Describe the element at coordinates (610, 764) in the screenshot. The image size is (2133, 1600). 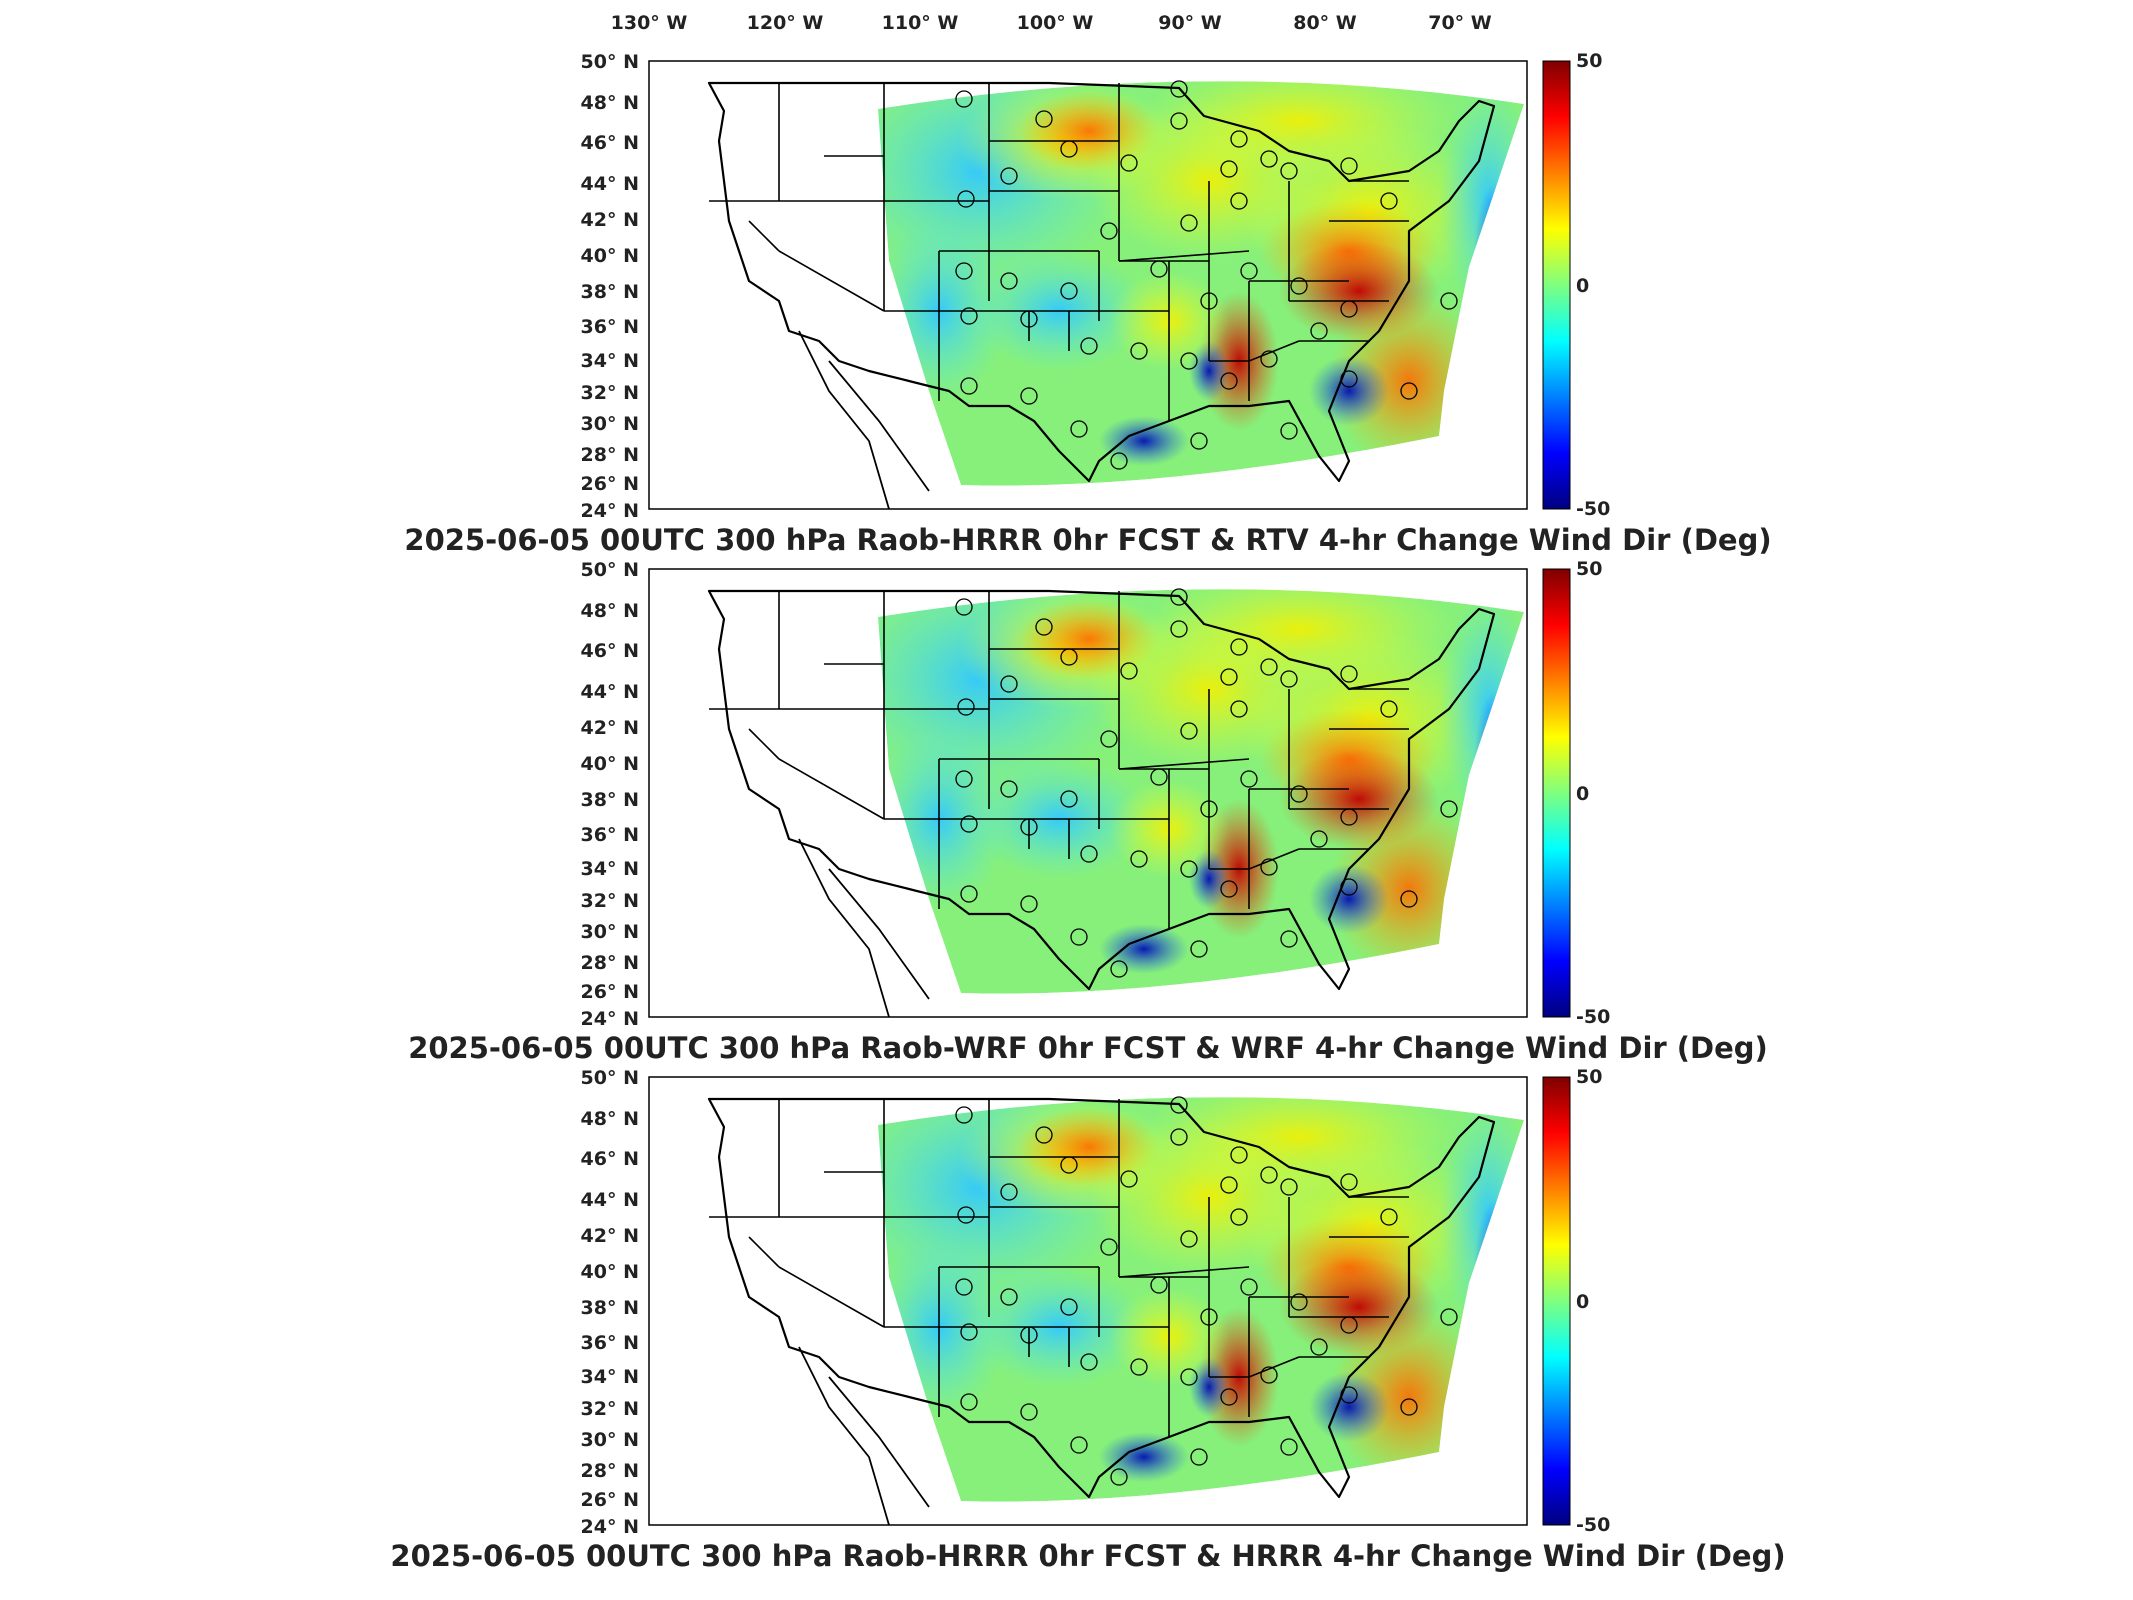
I see `latitude-tick-label: 40° N` at that location.